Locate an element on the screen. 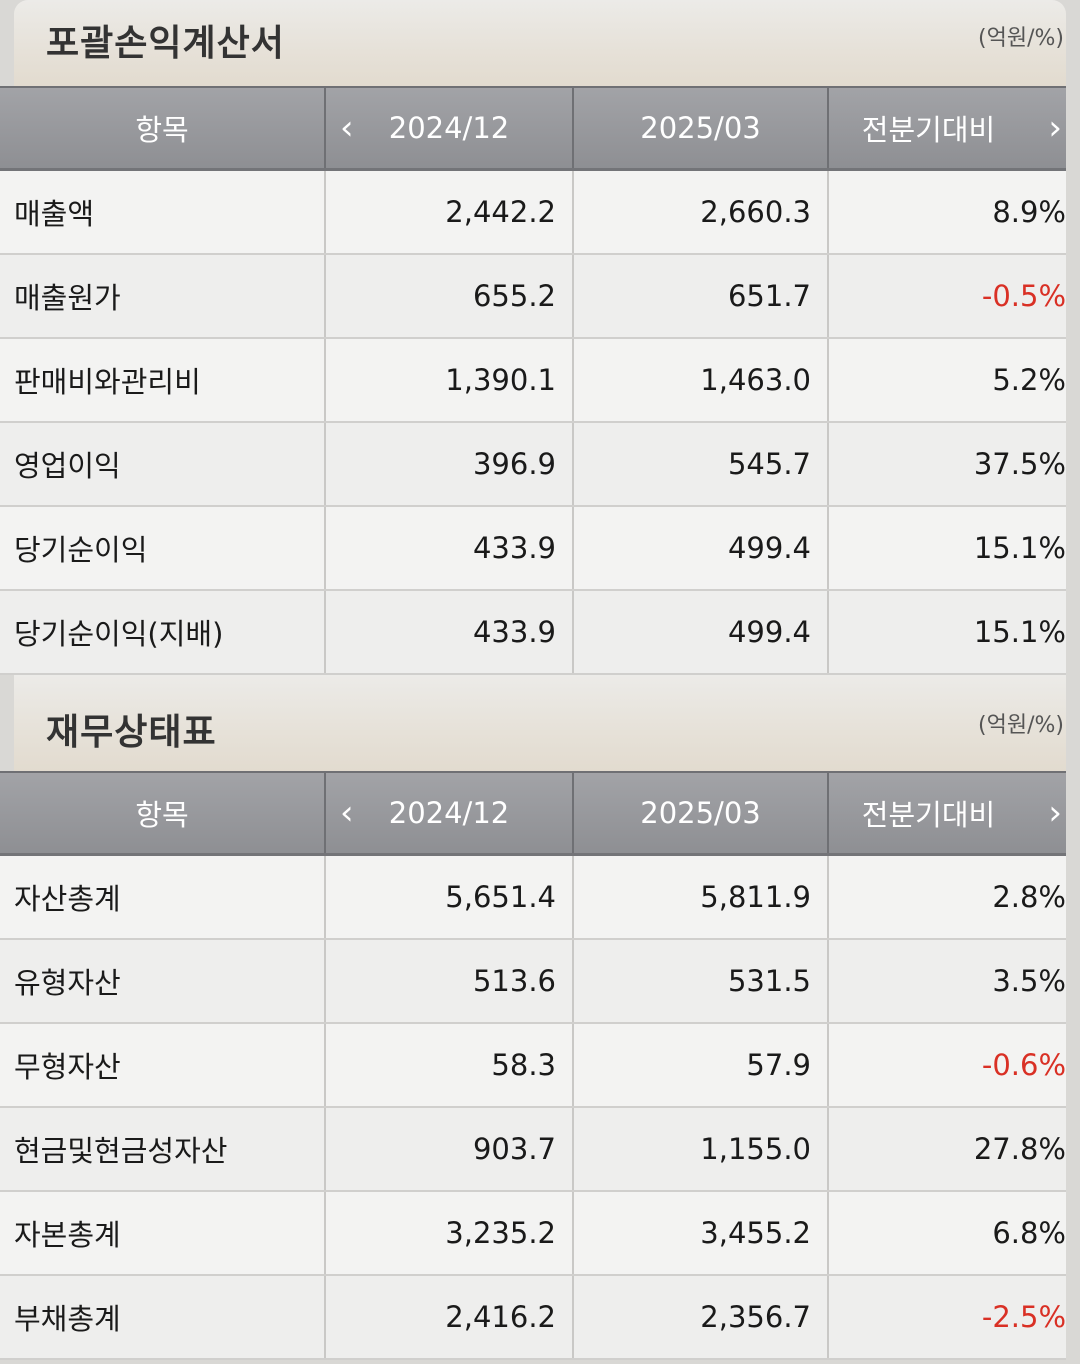  income-unit-label: (억원/%) is located at coordinates (1021, 38).